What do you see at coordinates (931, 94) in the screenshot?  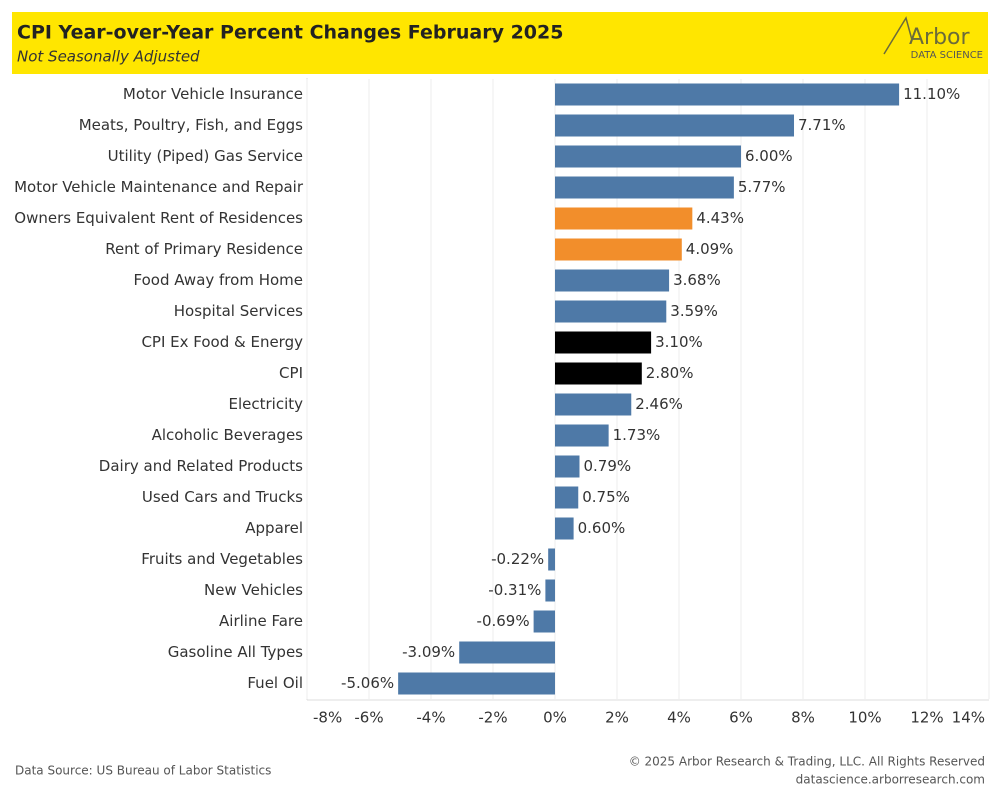 I see `value-label: 11.10%` at bounding box center [931, 94].